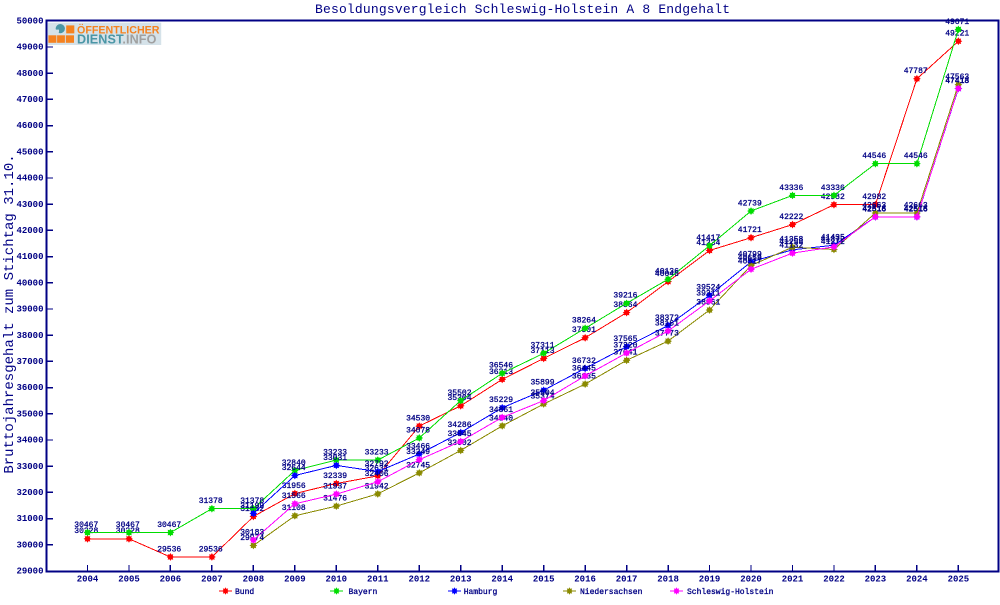  I want to click on svg-text: DIENST.INFO, so click(117, 39).